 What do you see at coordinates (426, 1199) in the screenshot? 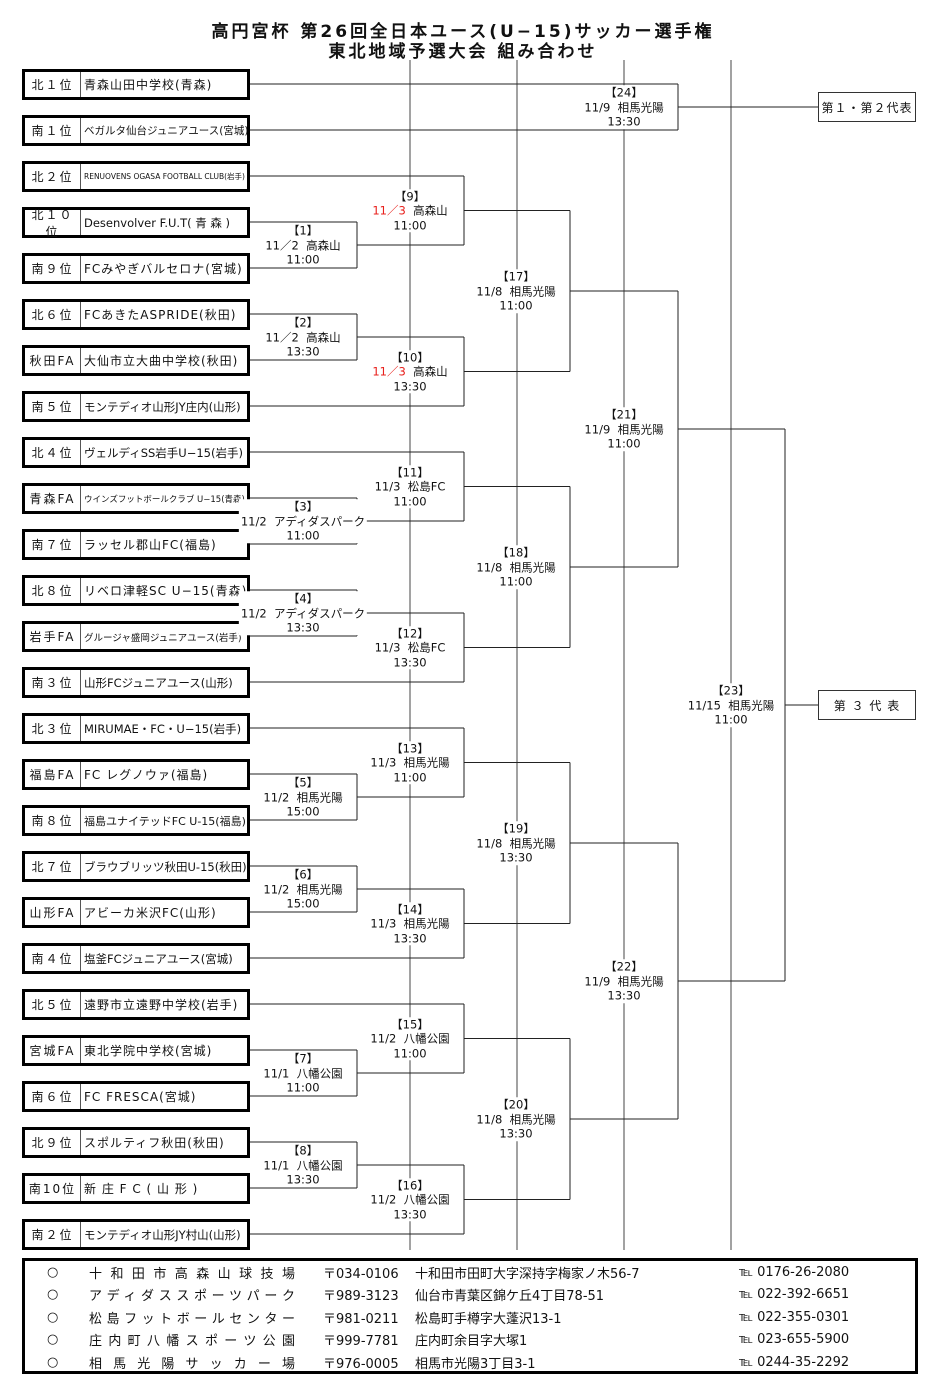
I see `match-venue: 八幡公園` at bounding box center [426, 1199].